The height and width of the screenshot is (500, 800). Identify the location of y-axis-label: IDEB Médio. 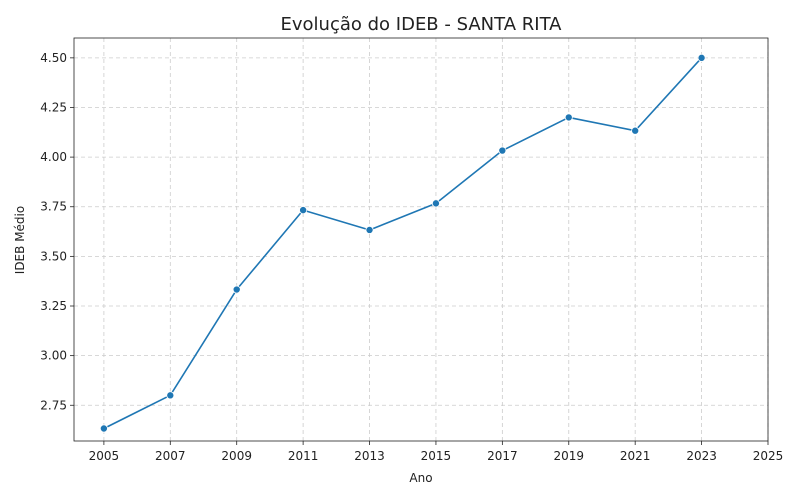
(20, 240).